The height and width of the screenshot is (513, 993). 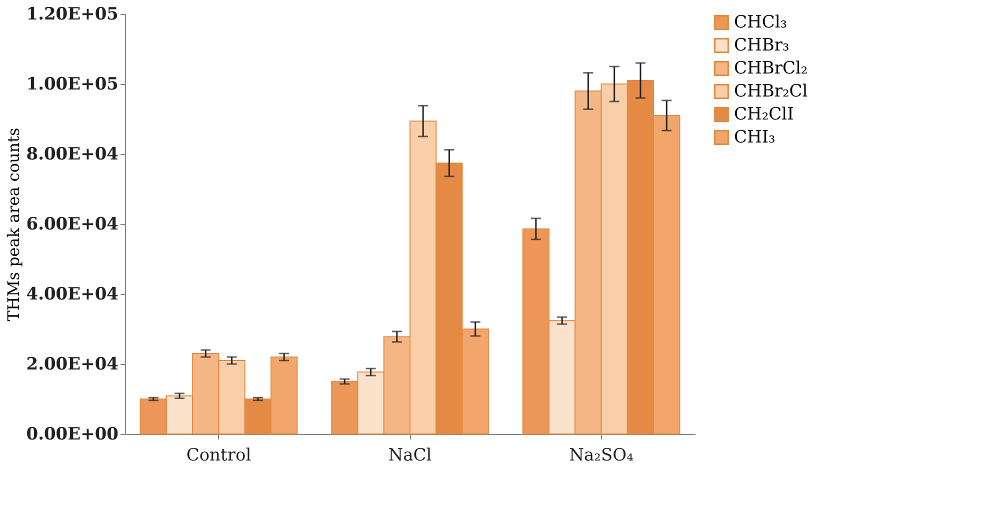 I want to click on x-tick-label: NaCl, so click(x=410, y=456).